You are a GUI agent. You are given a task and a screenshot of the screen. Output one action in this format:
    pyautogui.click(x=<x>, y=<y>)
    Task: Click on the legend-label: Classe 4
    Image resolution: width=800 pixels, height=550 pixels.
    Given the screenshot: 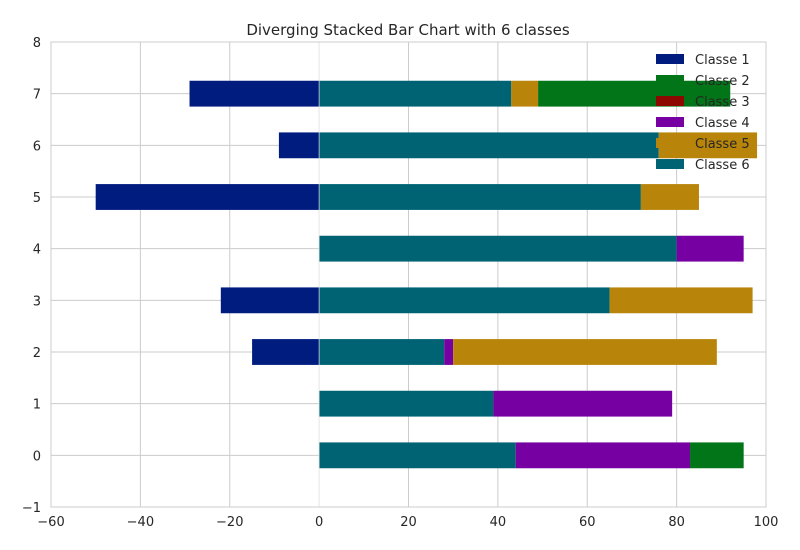 What is the action you would take?
    pyautogui.click(x=722, y=123)
    